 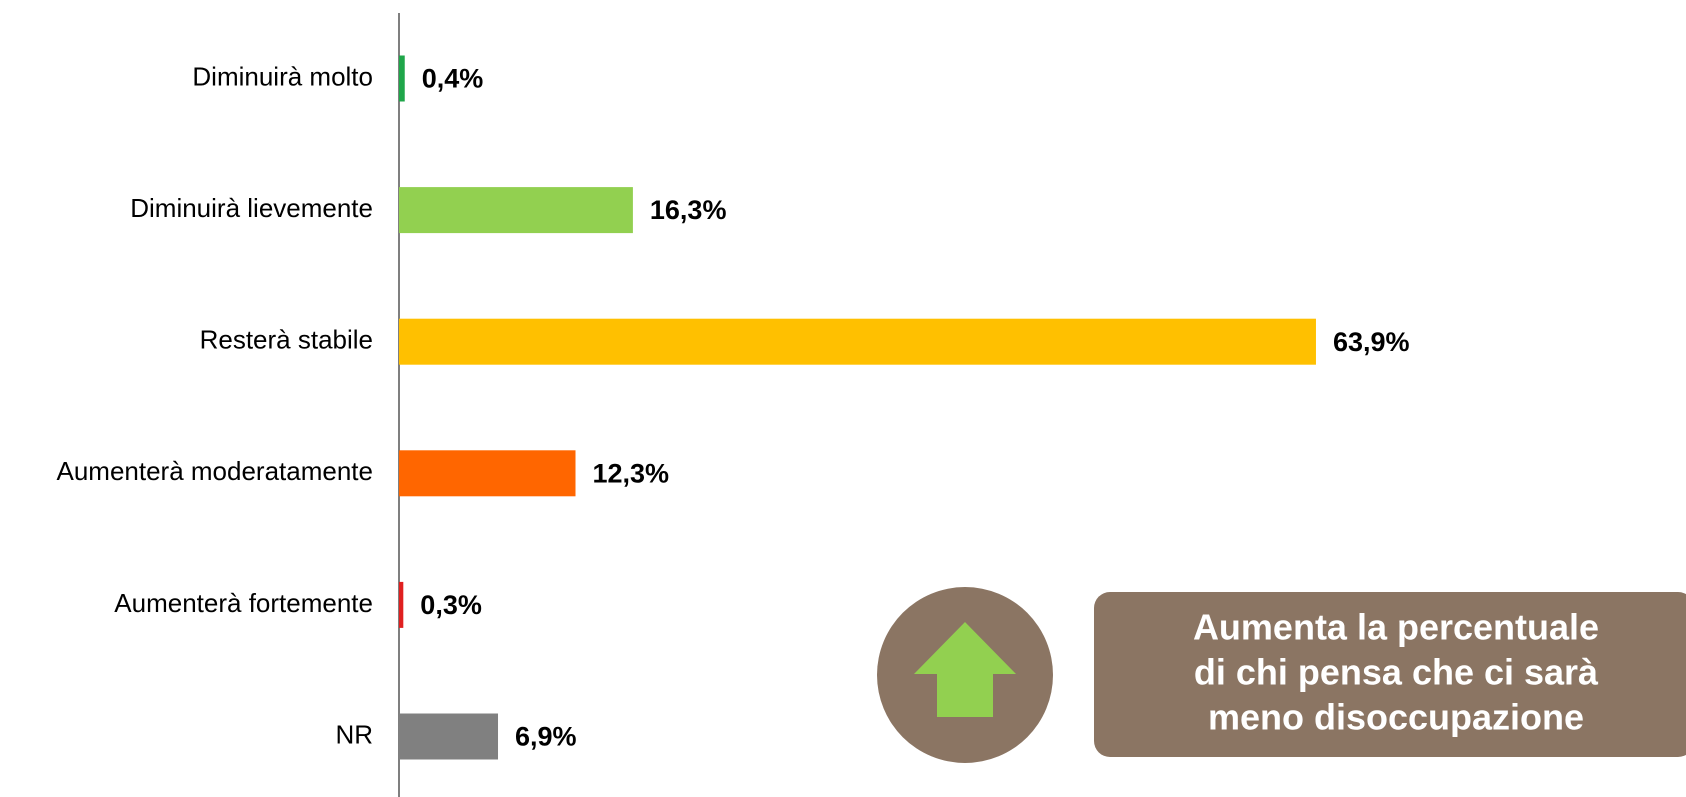 What do you see at coordinates (453, 79) in the screenshot?
I see `value-label: 0,4%` at bounding box center [453, 79].